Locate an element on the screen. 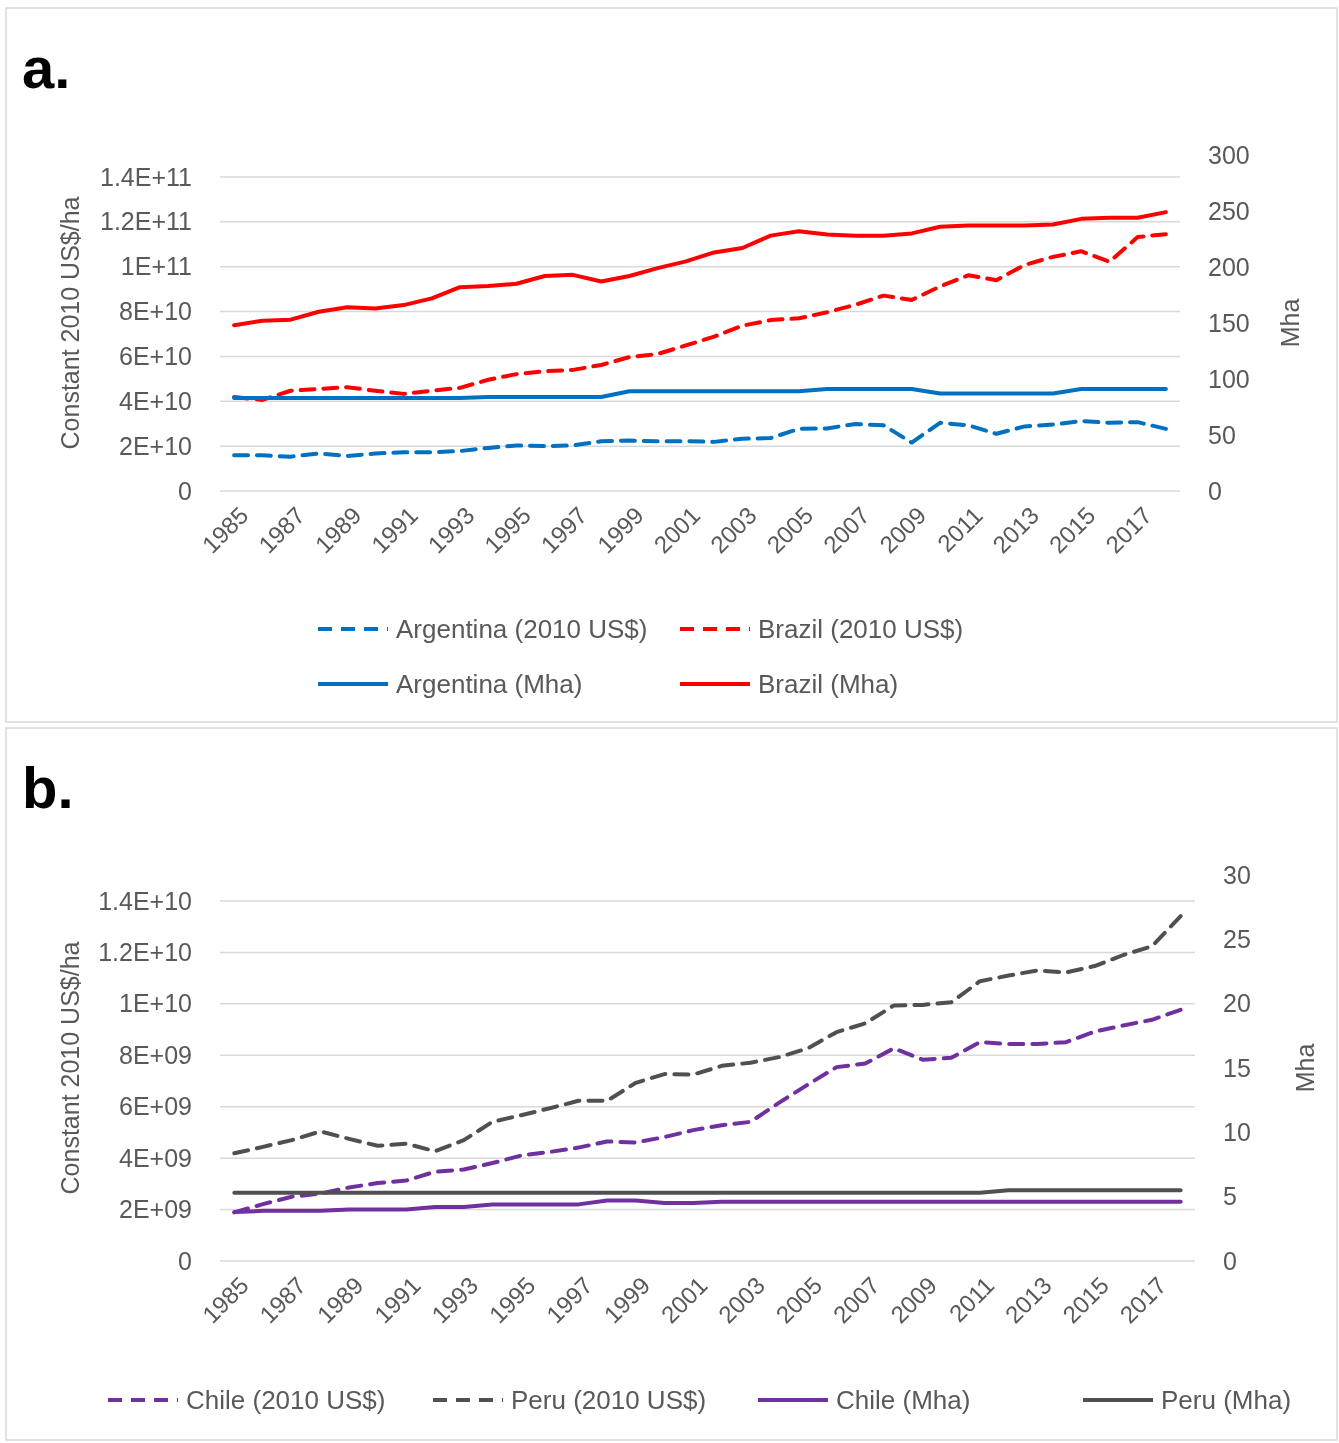  y2-tick-label: 50 is located at coordinates (1222, 434).